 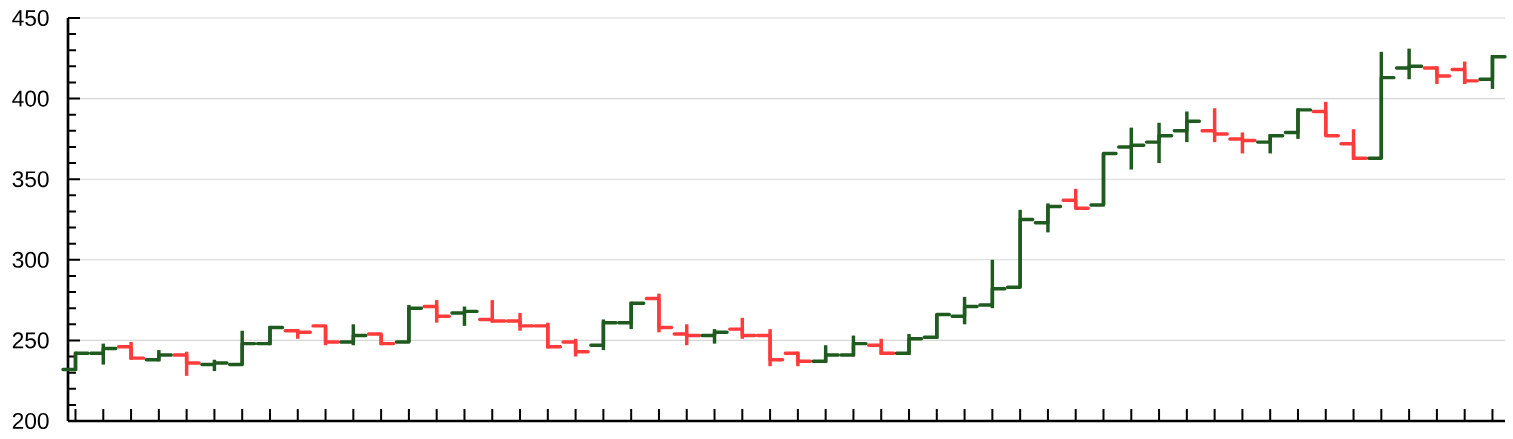 I want to click on y-tick-label: 400, so click(x=30, y=98).